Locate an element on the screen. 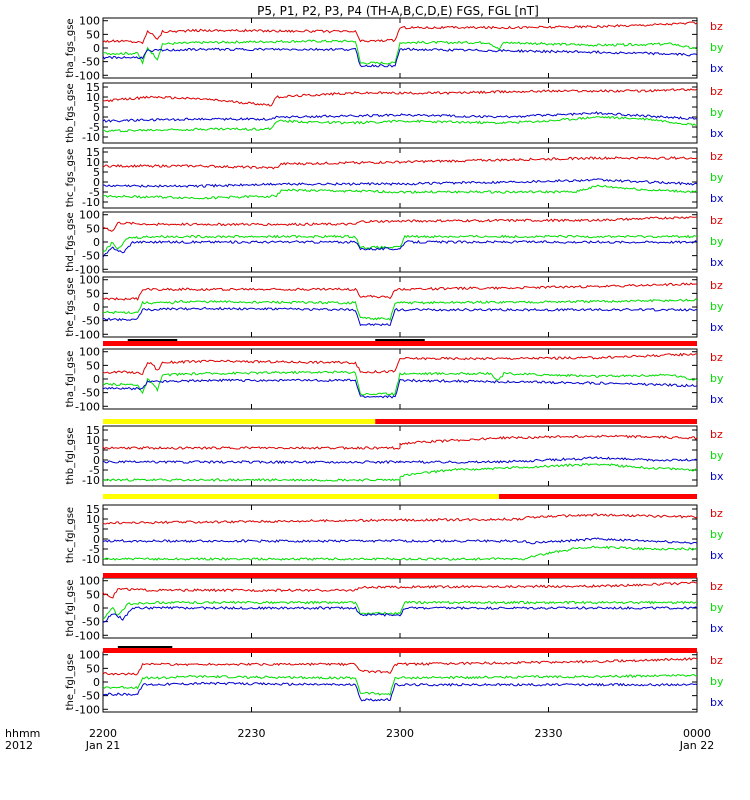 This screenshot has width=750, height=800. panel-ylabel: thd_fgl_gse is located at coordinates (70, 608).